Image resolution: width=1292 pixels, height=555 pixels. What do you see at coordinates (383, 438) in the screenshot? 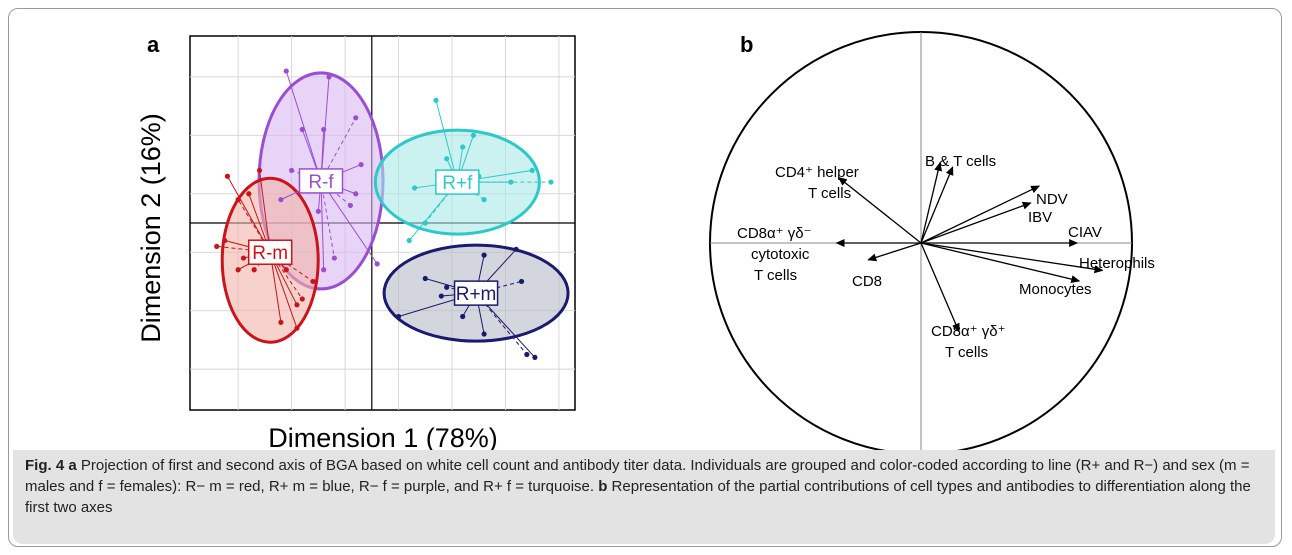
I see `x-axis-label: Dimension 1 (78%)` at bounding box center [383, 438].